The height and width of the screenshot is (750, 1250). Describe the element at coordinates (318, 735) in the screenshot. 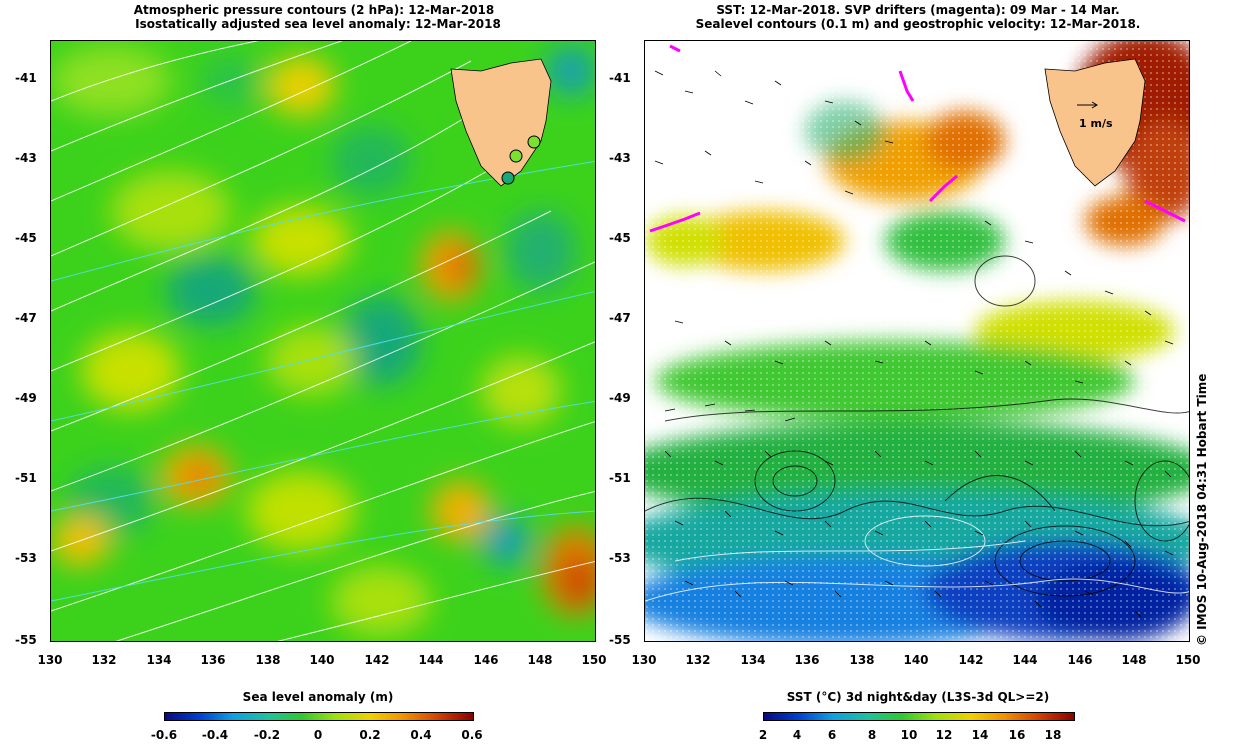

I see `colorbar-tick-label: 0` at that location.